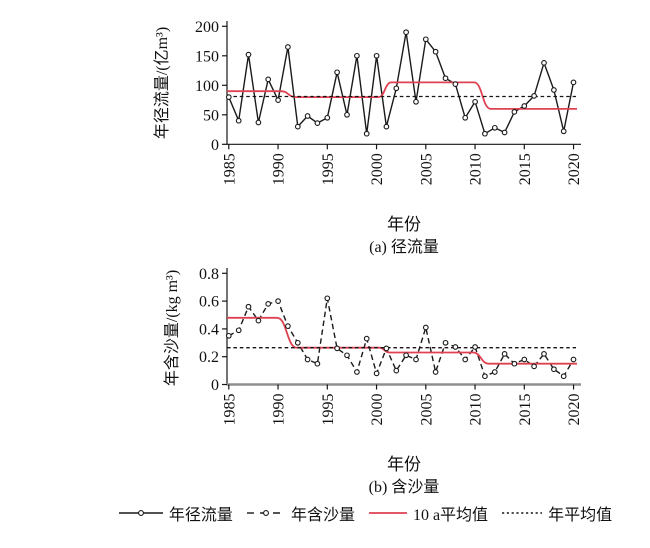 Image resolution: width=650 pixels, height=548 pixels. What do you see at coordinates (404, 487) in the screenshot?
I see `sediment-subplot-caption: (b) 含沙量` at bounding box center [404, 487].